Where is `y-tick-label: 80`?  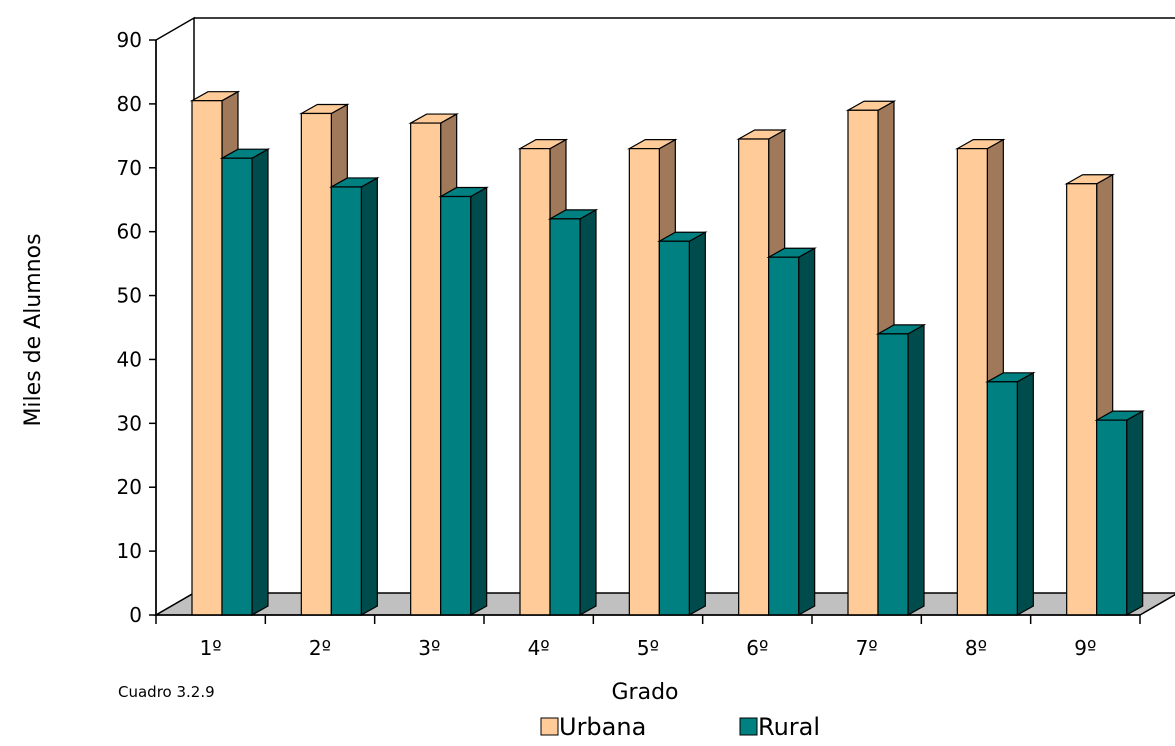
y-tick-label: 80 is located at coordinates (129, 104).